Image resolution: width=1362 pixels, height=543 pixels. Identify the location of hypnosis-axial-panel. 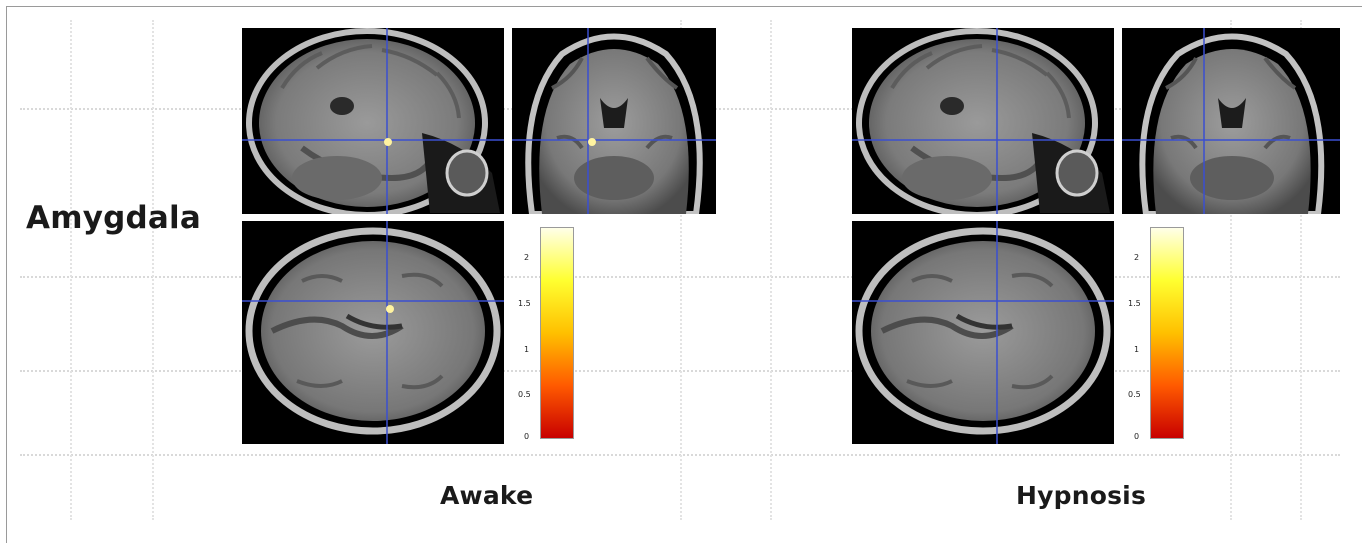
(983, 332).